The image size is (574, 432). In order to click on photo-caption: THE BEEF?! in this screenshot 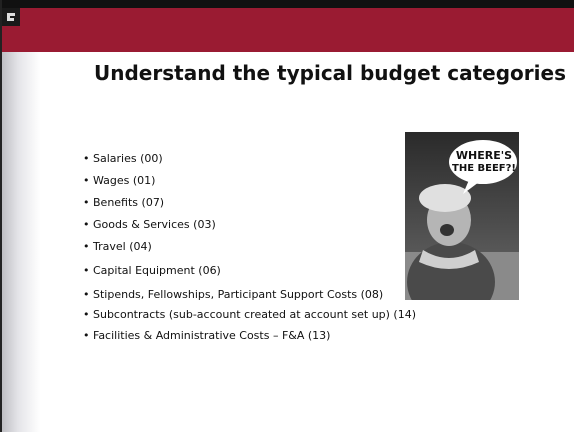, I will do `click(484, 168)`.